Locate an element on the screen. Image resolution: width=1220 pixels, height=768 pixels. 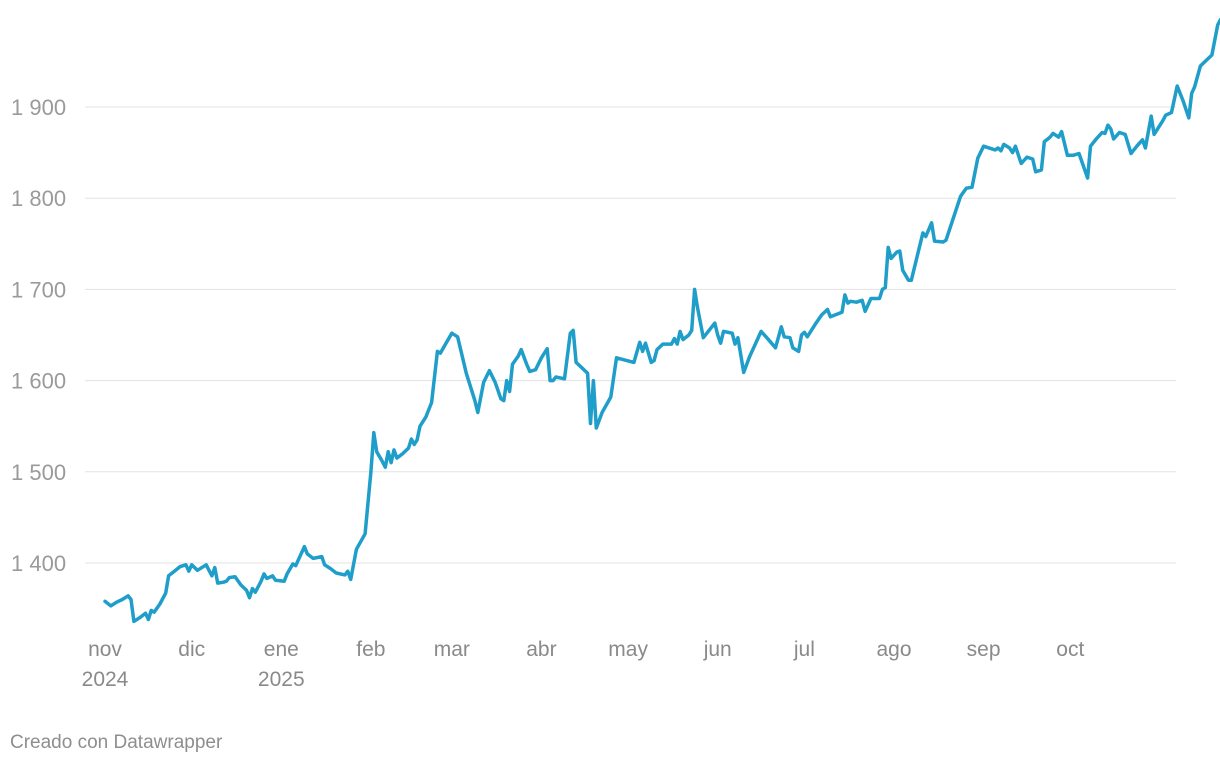
y-tick-label-1700: 1 700 is located at coordinates (38, 289).